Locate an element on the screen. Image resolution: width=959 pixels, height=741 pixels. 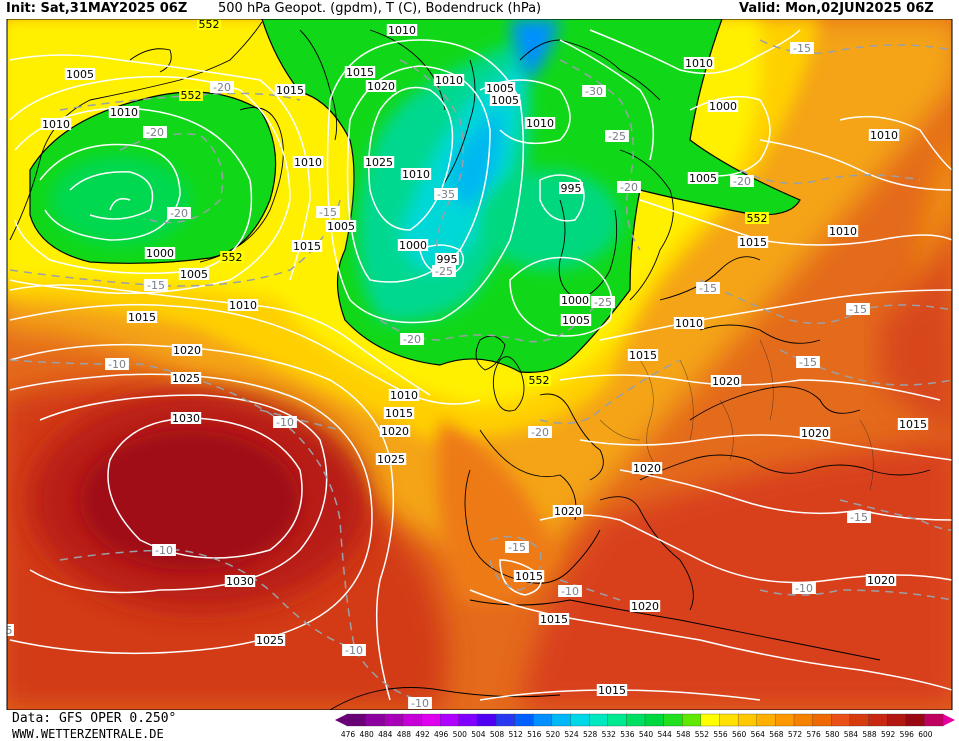
legend-tick-label: 516 is located at coordinates (534, 734).